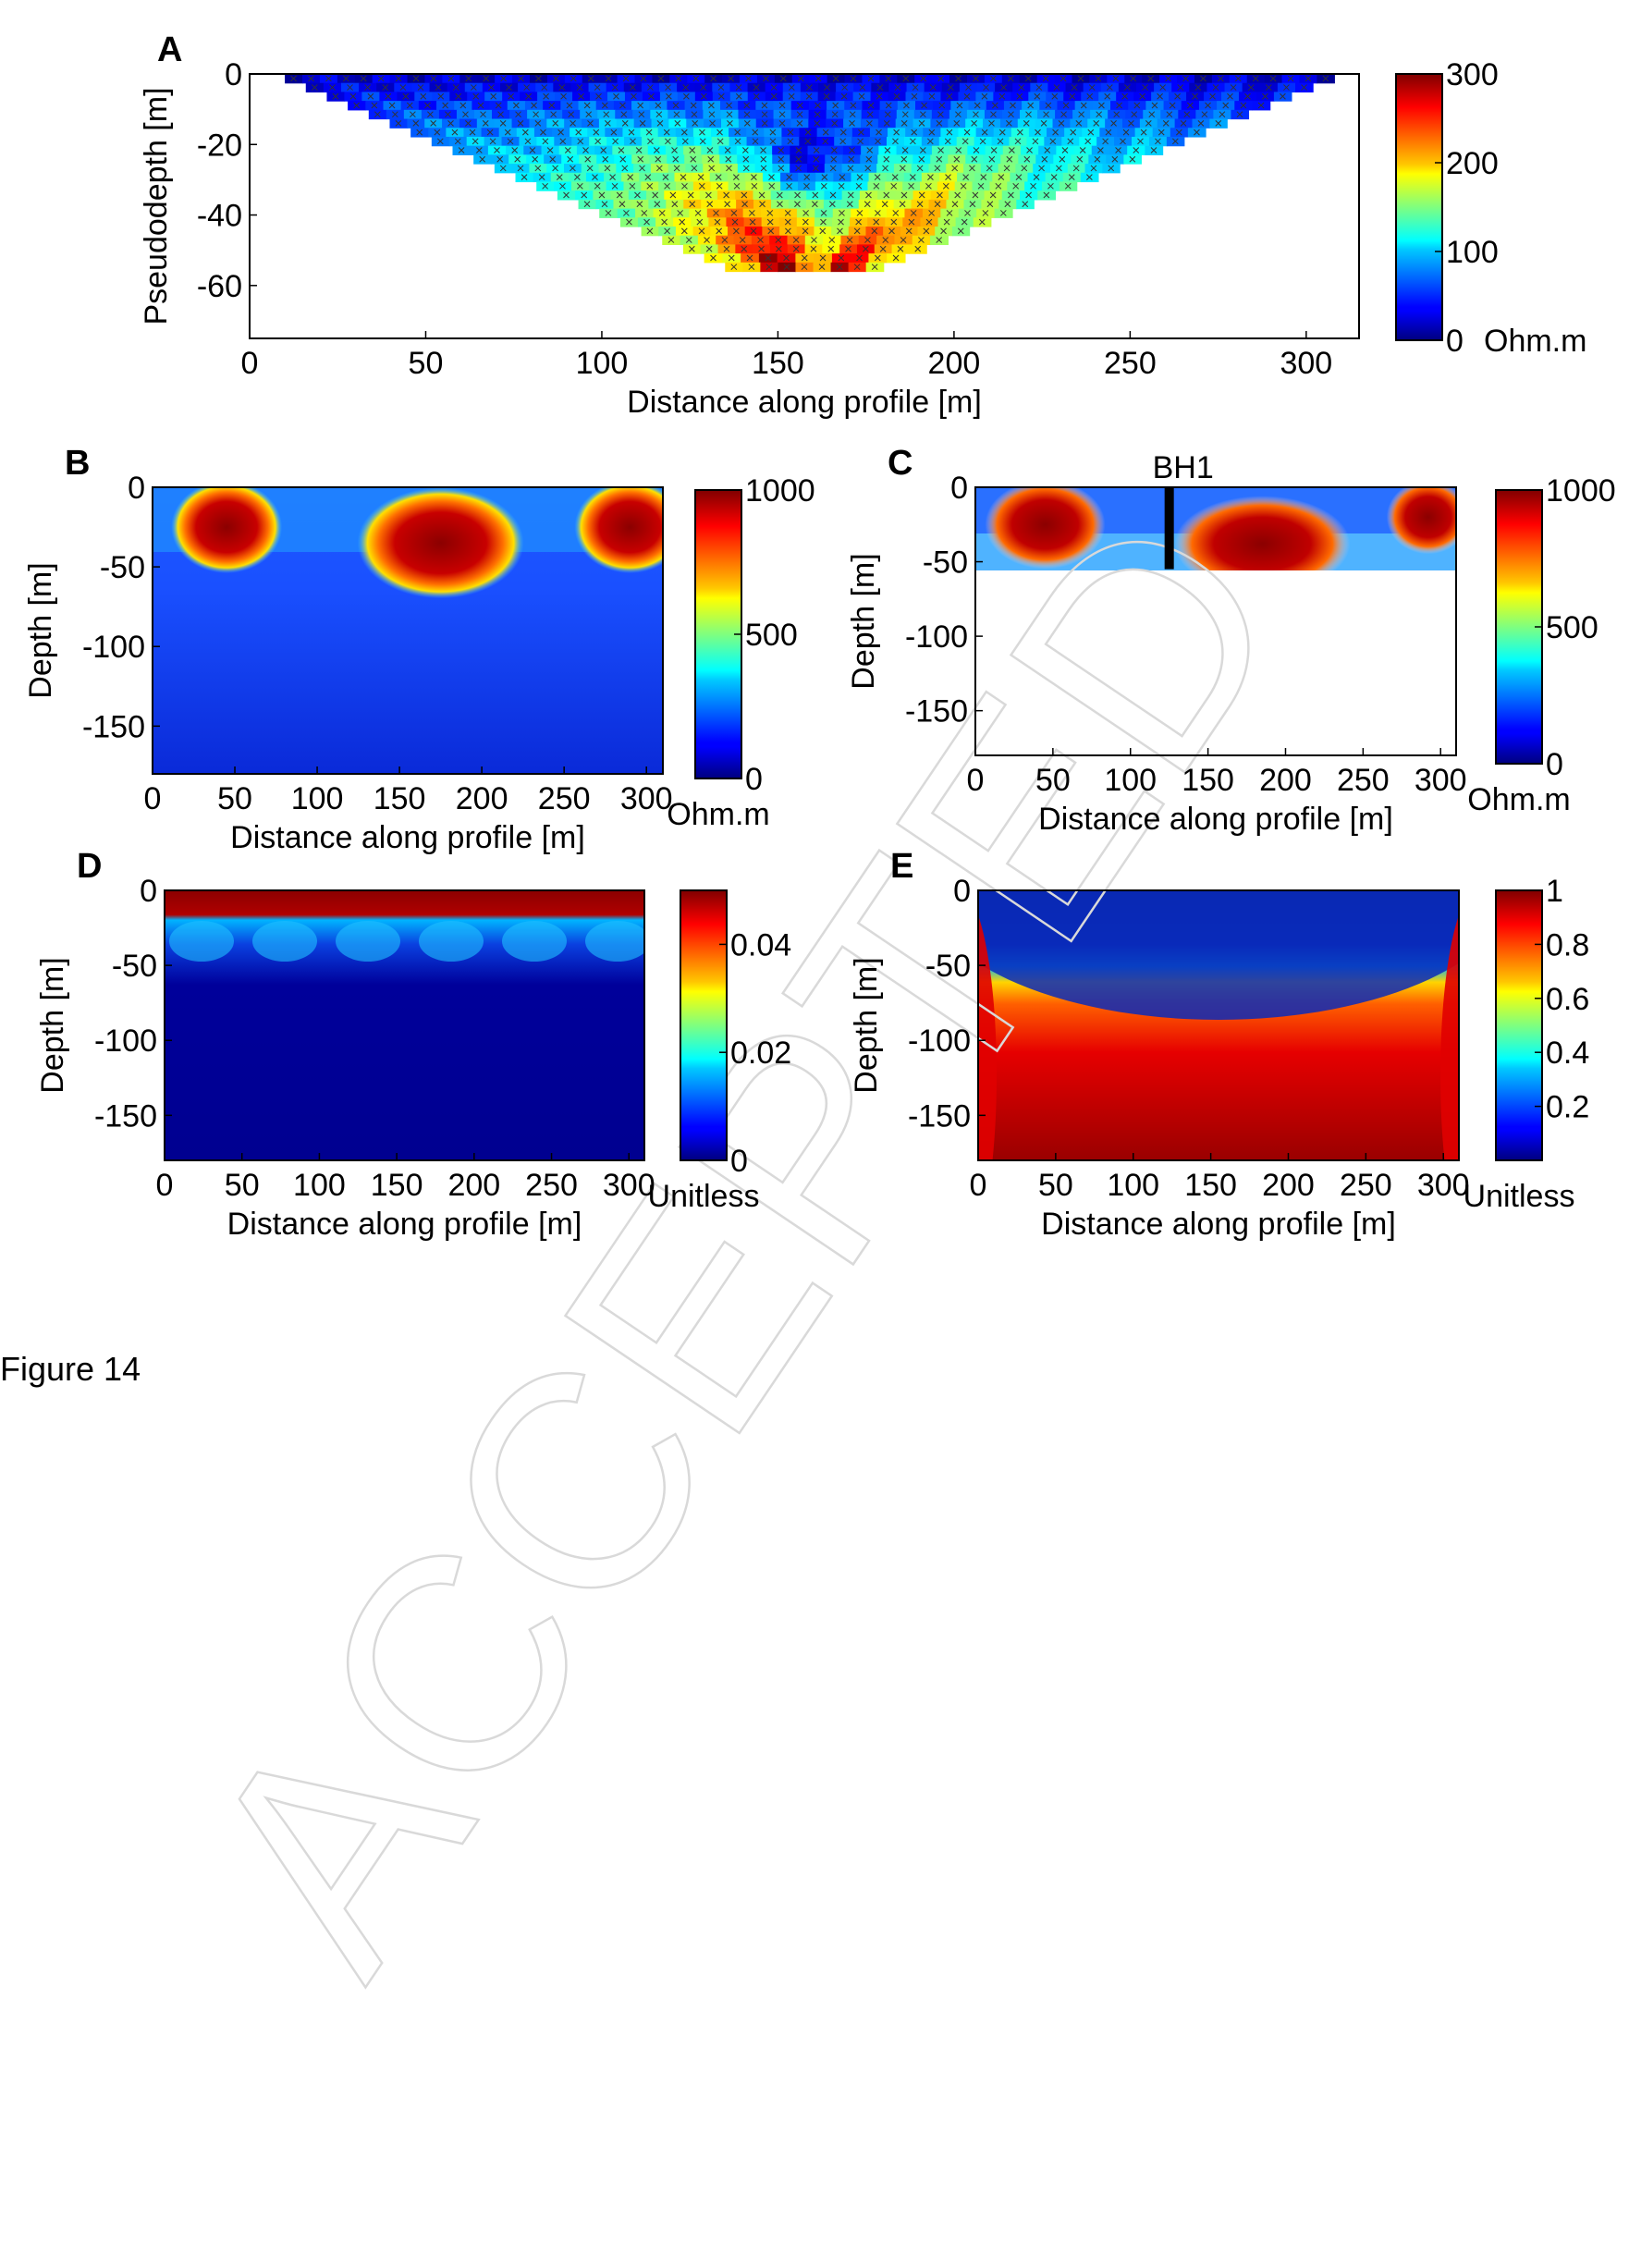 This screenshot has height=2268, width=1629. Describe the element at coordinates (739, 1161) in the screenshot. I see `colorbar-tick-label: 0` at that location.